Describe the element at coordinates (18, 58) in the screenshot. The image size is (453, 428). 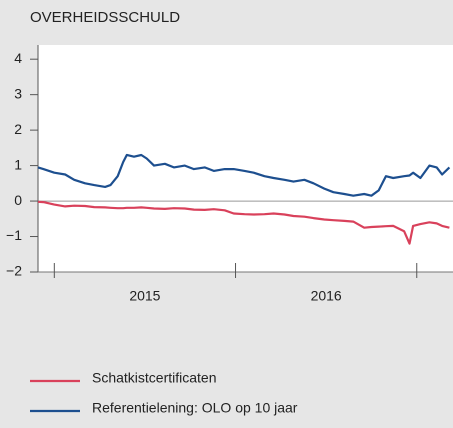
I see `y-tick-label: 4` at that location.